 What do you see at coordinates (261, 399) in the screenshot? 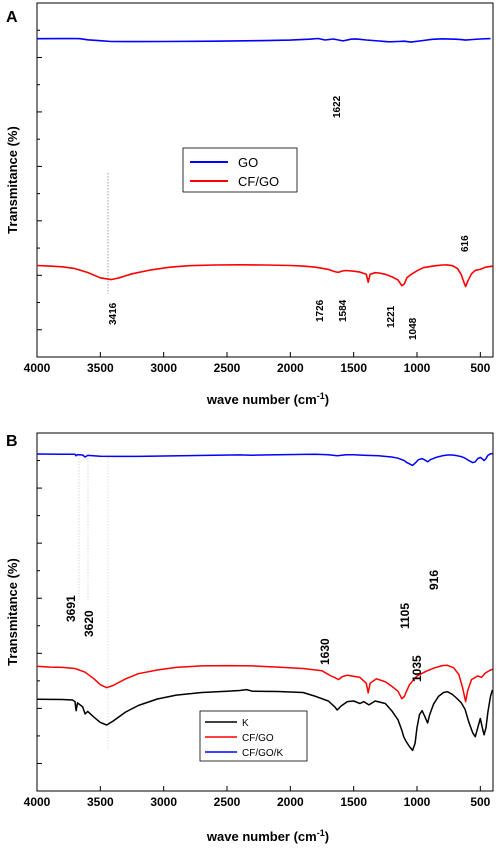
I see `panel-a-x-axis-title-main: wave number (cm` at bounding box center [261, 399].